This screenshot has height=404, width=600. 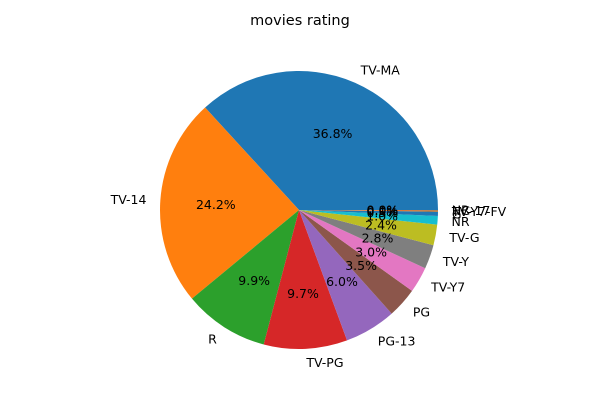 What do you see at coordinates (397, 341) in the screenshot?
I see `slice-category-label-pg-13: PG-13` at bounding box center [397, 341].